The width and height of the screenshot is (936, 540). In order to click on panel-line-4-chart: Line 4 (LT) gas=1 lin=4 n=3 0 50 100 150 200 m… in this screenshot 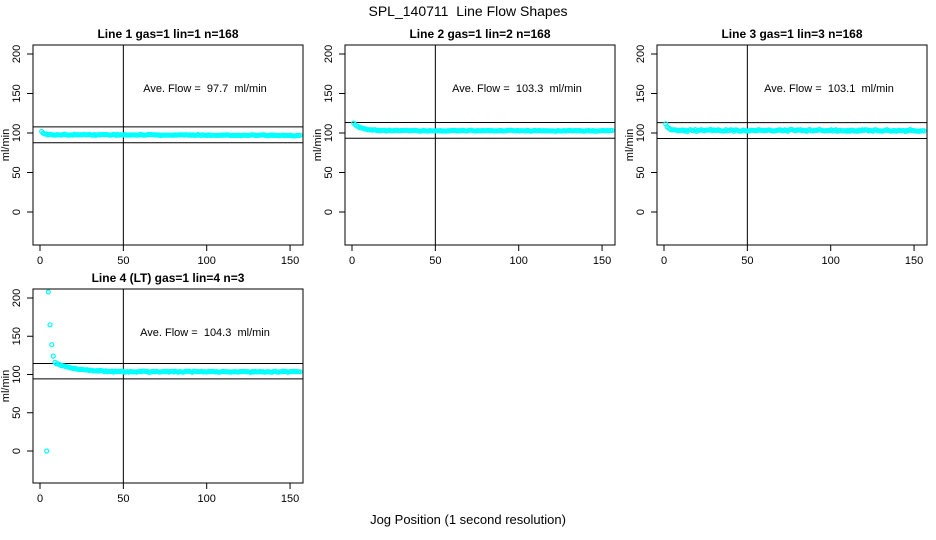, I will do `click(152, 388)`.